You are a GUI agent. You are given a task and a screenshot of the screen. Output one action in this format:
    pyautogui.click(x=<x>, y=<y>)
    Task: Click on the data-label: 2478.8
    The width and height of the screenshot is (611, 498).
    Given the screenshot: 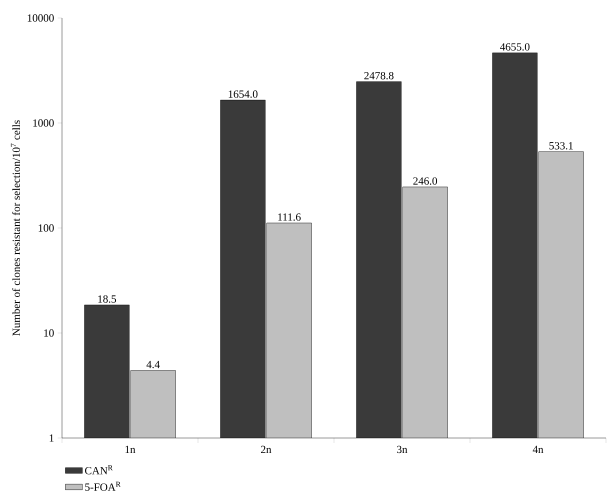 What is the action you would take?
    pyautogui.click(x=379, y=76)
    